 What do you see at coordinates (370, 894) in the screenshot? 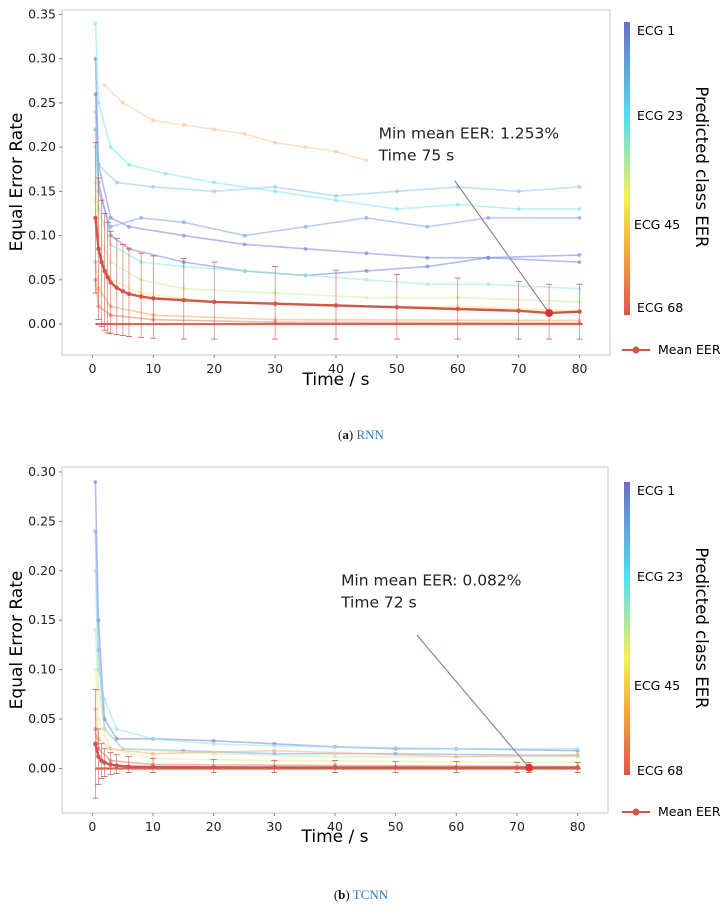
I see `caption-label: TCNN` at bounding box center [370, 894].